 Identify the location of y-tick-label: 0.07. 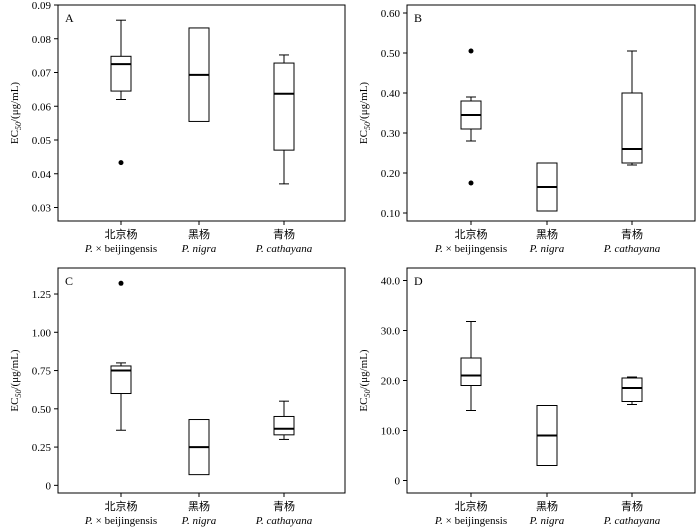
(42, 74).